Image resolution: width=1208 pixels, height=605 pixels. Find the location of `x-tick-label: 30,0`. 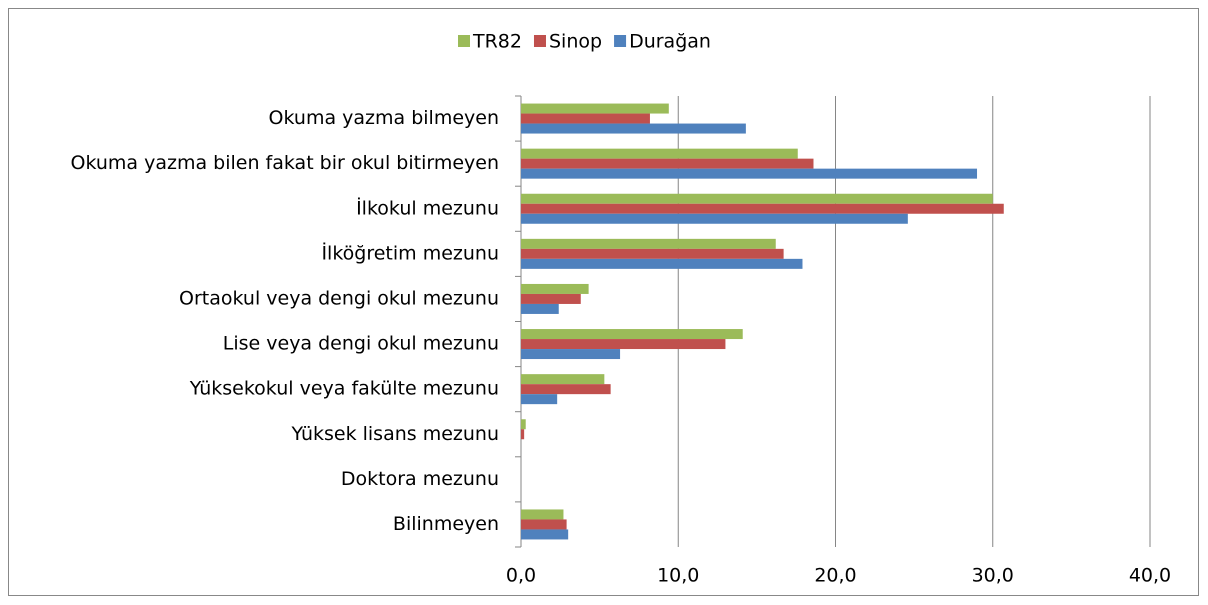

x-tick-label: 30,0 is located at coordinates (993, 576).